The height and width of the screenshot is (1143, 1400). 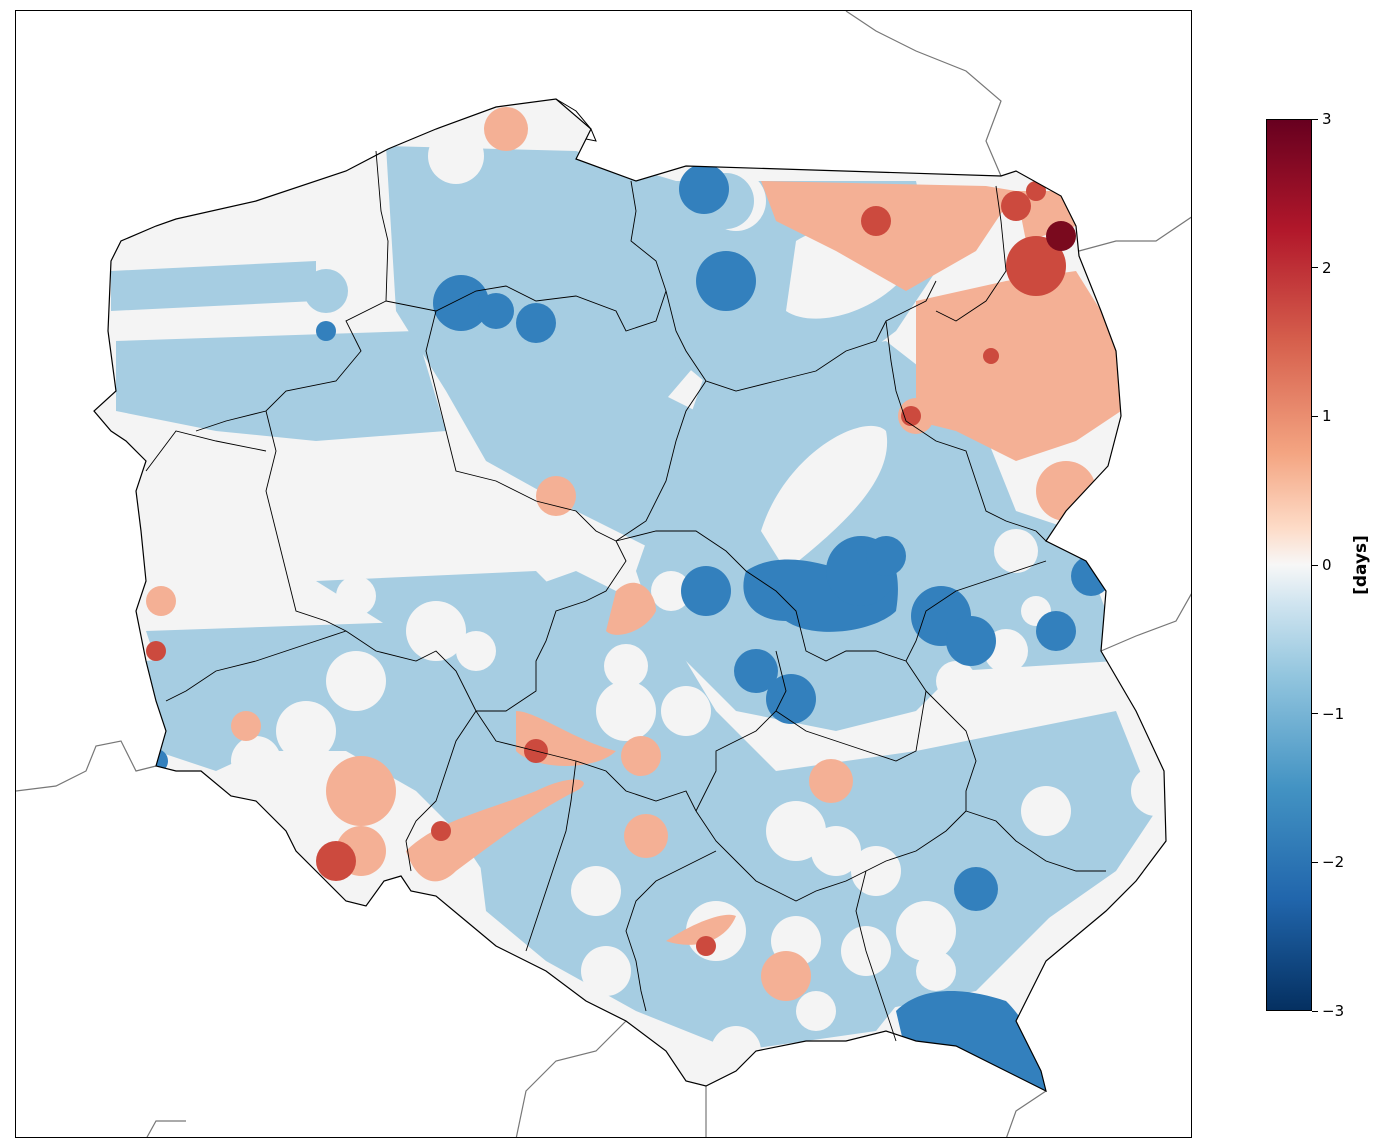 I want to click on colorbar-tick-label: 1, so click(x=1327, y=416).